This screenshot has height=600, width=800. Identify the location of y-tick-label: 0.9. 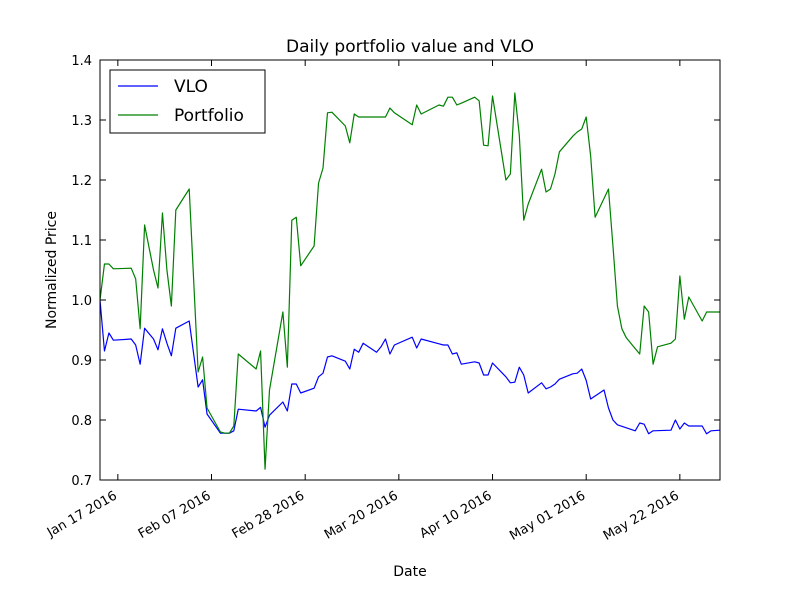
(81, 361).